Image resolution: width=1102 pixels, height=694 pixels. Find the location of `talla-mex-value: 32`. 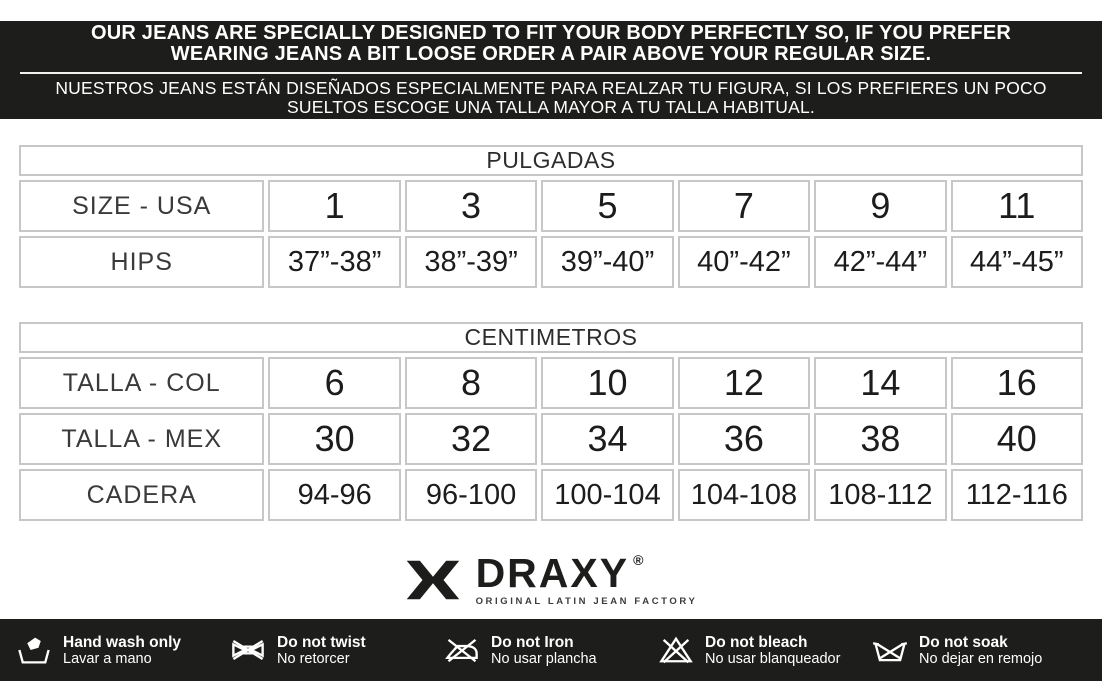

talla-mex-value: 32 is located at coordinates (471, 439).